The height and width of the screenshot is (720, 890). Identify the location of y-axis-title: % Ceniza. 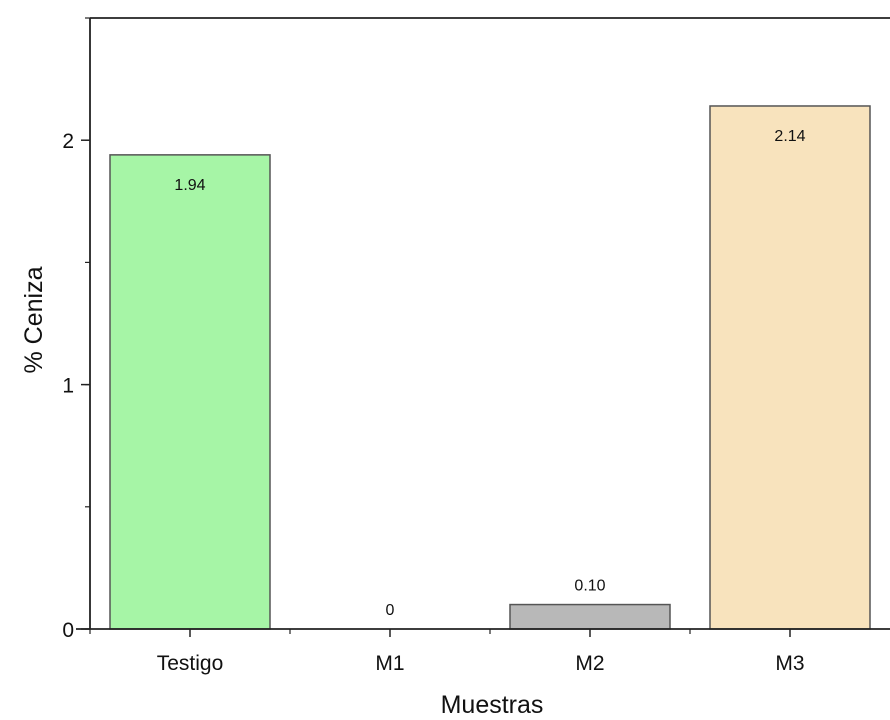
(34, 319).